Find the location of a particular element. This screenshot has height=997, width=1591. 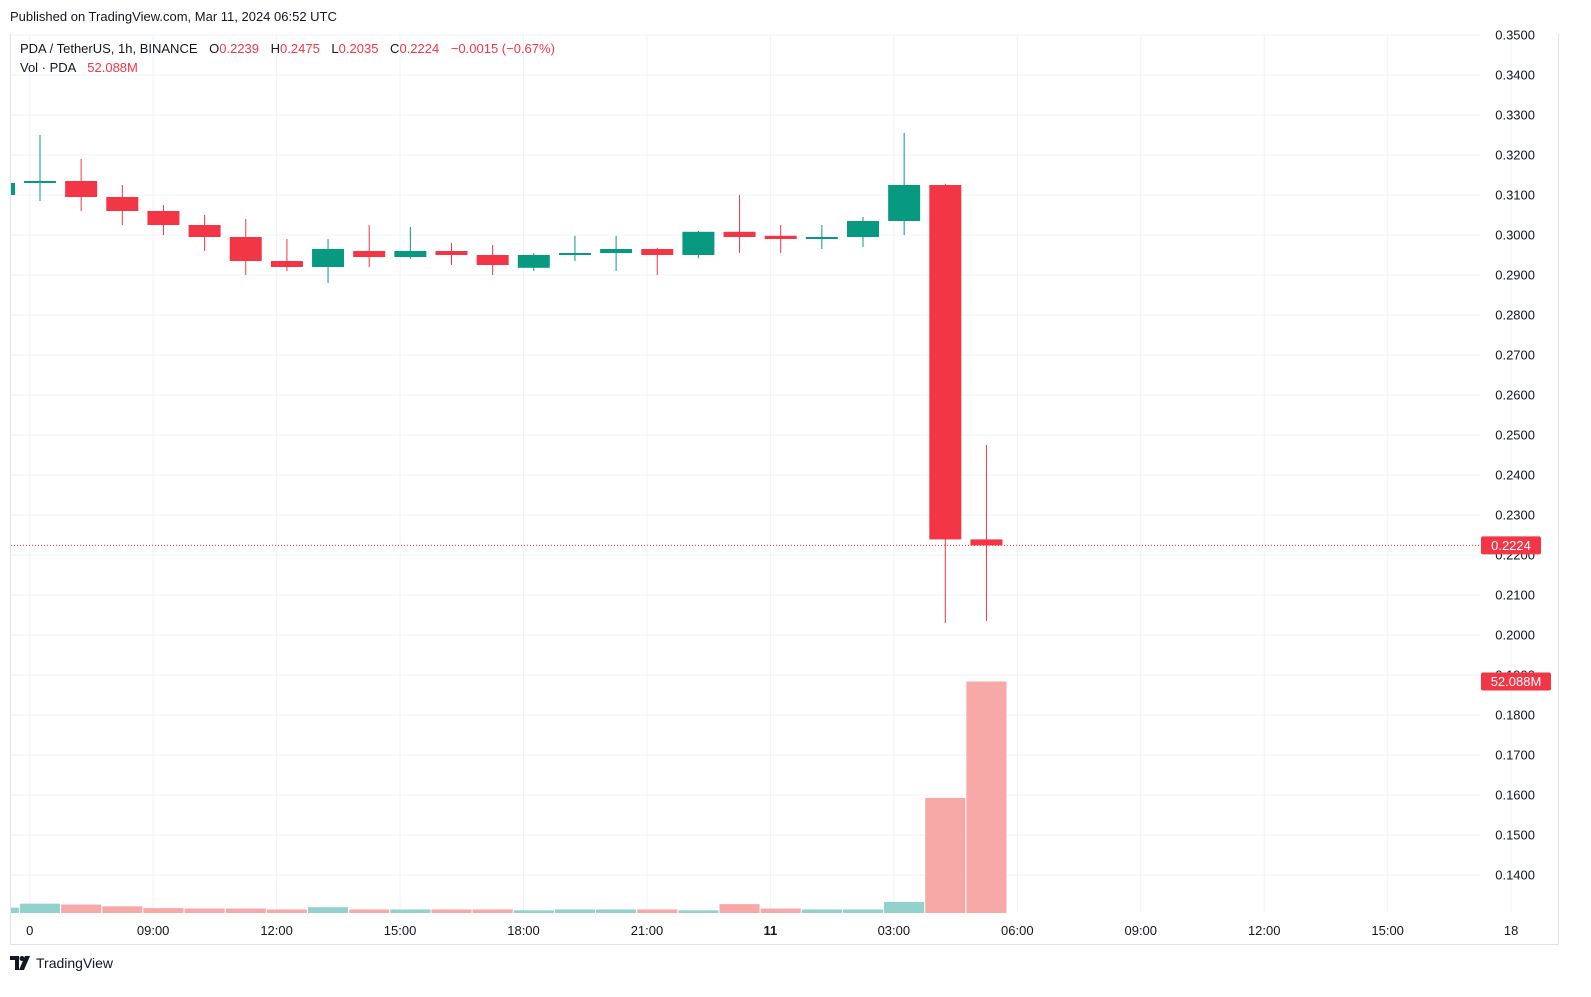

time-tick-label: 06:00 is located at coordinates (1017, 930).